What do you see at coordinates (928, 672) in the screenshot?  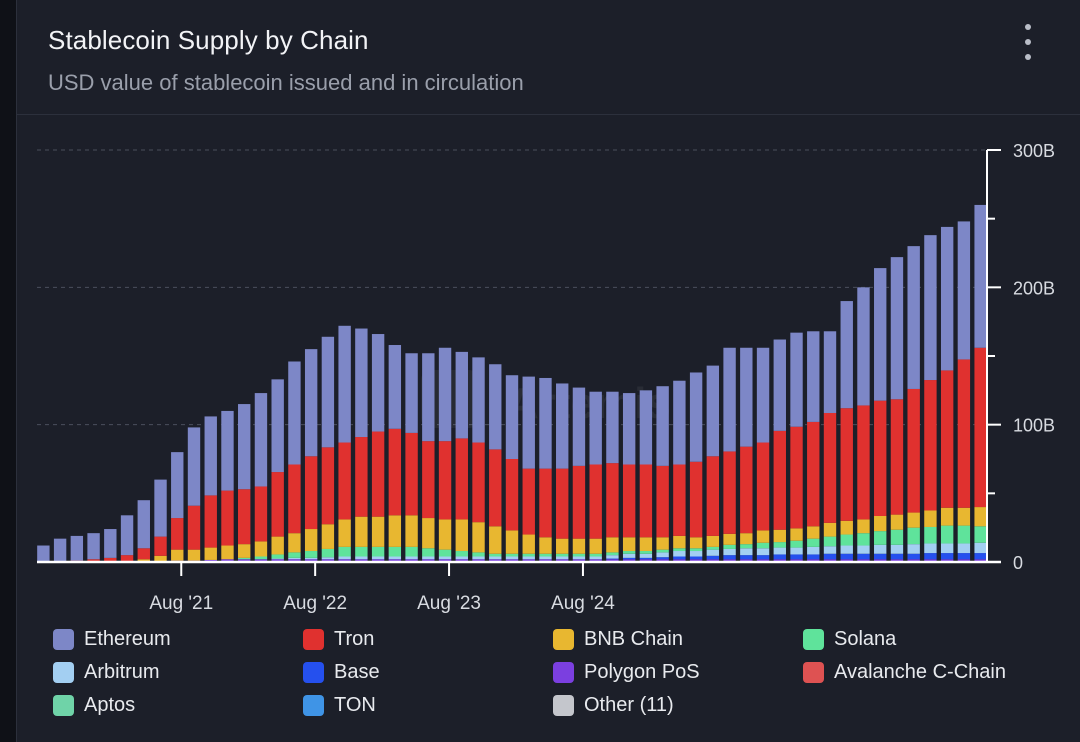 I see `legend-item: Avalanche C-Chain` at bounding box center [928, 672].